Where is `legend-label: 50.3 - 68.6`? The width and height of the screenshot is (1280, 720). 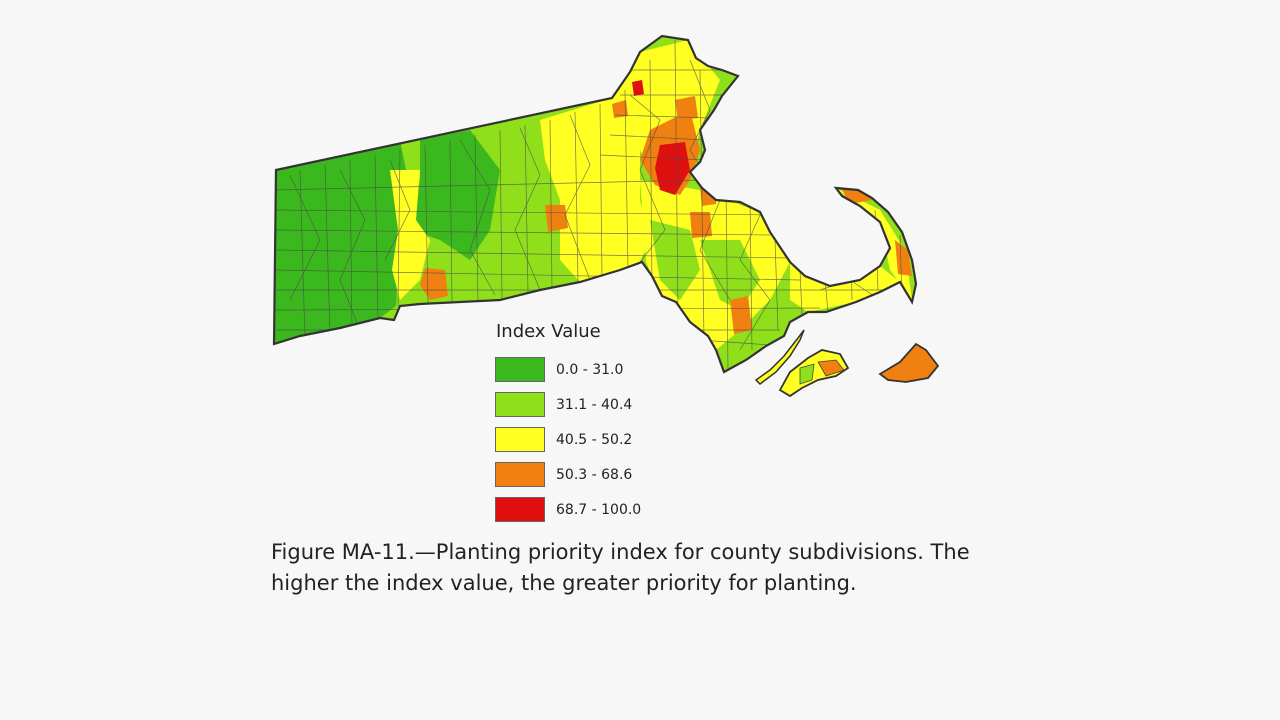
legend-label: 50.3 - 68.6 is located at coordinates (594, 474).